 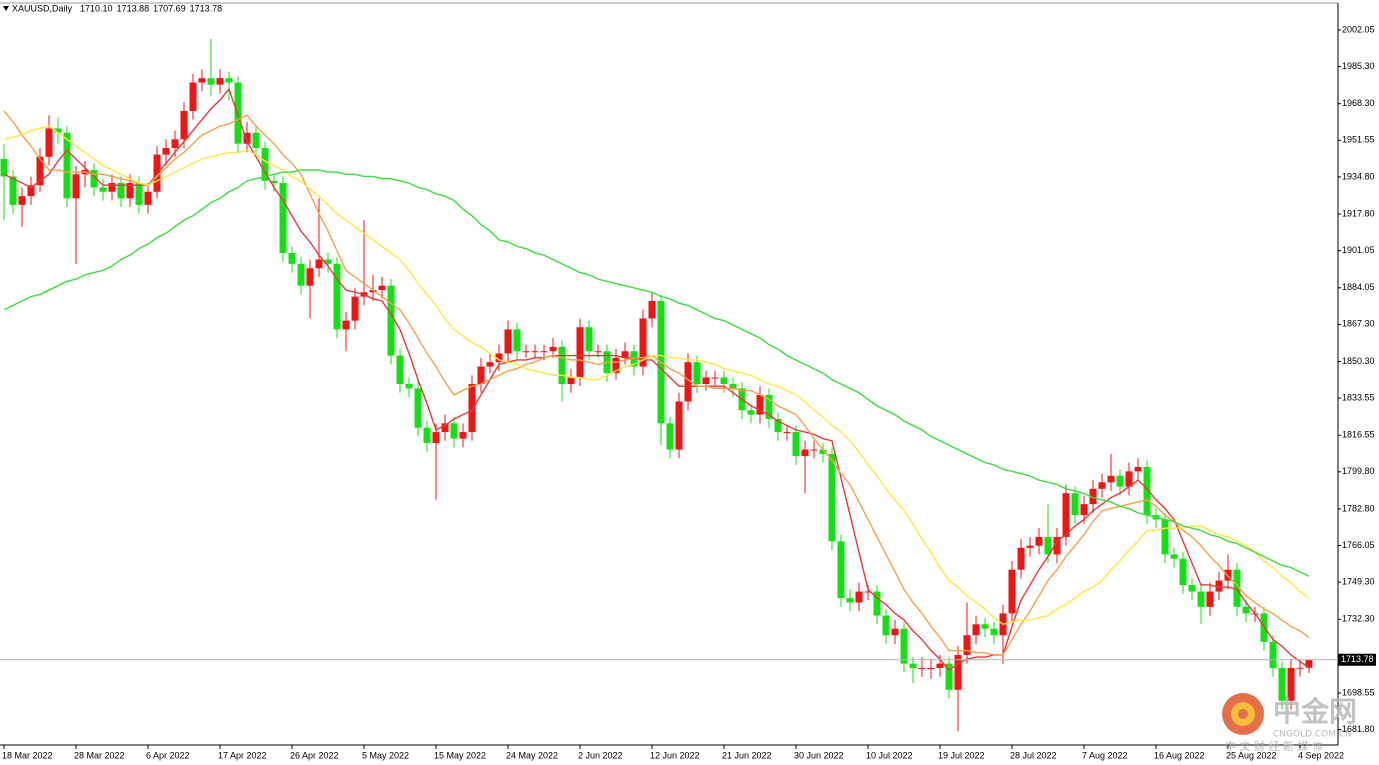 What do you see at coordinates (96, 8) in the screenshot?
I see `ohlc-value: 1710.10` at bounding box center [96, 8].